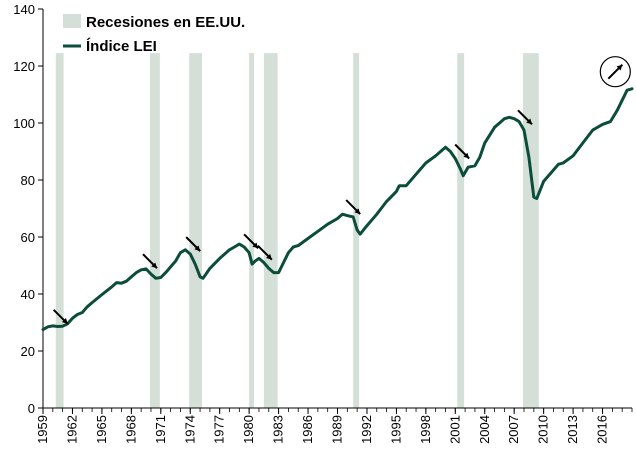  What do you see at coordinates (219, 429) in the screenshot?
I see `x-tick-label-1977: 1977` at bounding box center [219, 429].